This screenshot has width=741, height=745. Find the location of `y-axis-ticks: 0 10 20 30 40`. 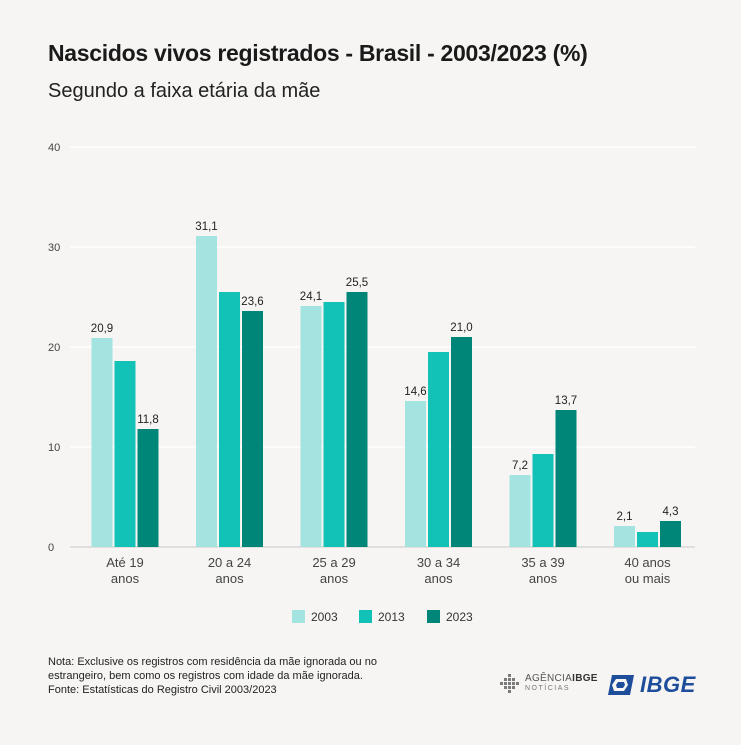

y-axis-ticks: 0 10 20 30 40 is located at coordinates (54, 348).